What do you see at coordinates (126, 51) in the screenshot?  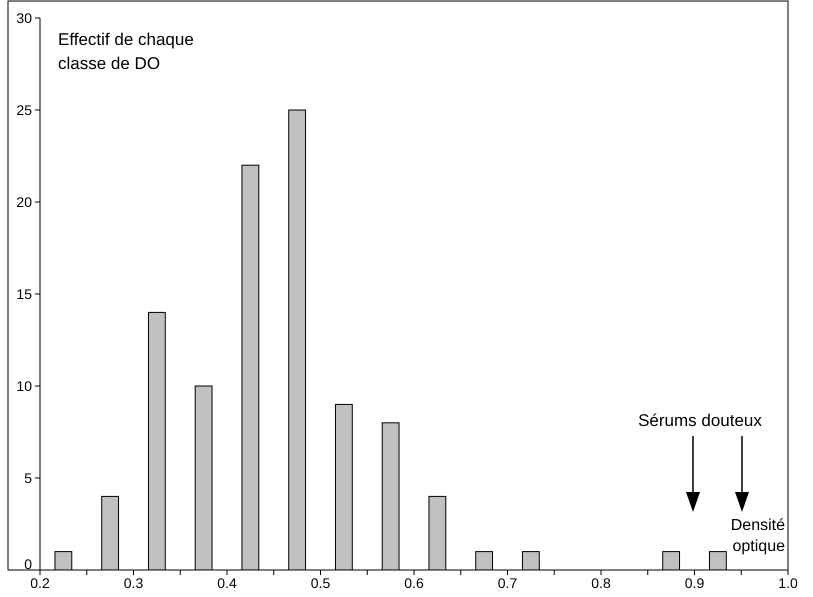 I see `y-axis-title: Effectif de chaque classe de DO` at bounding box center [126, 51].